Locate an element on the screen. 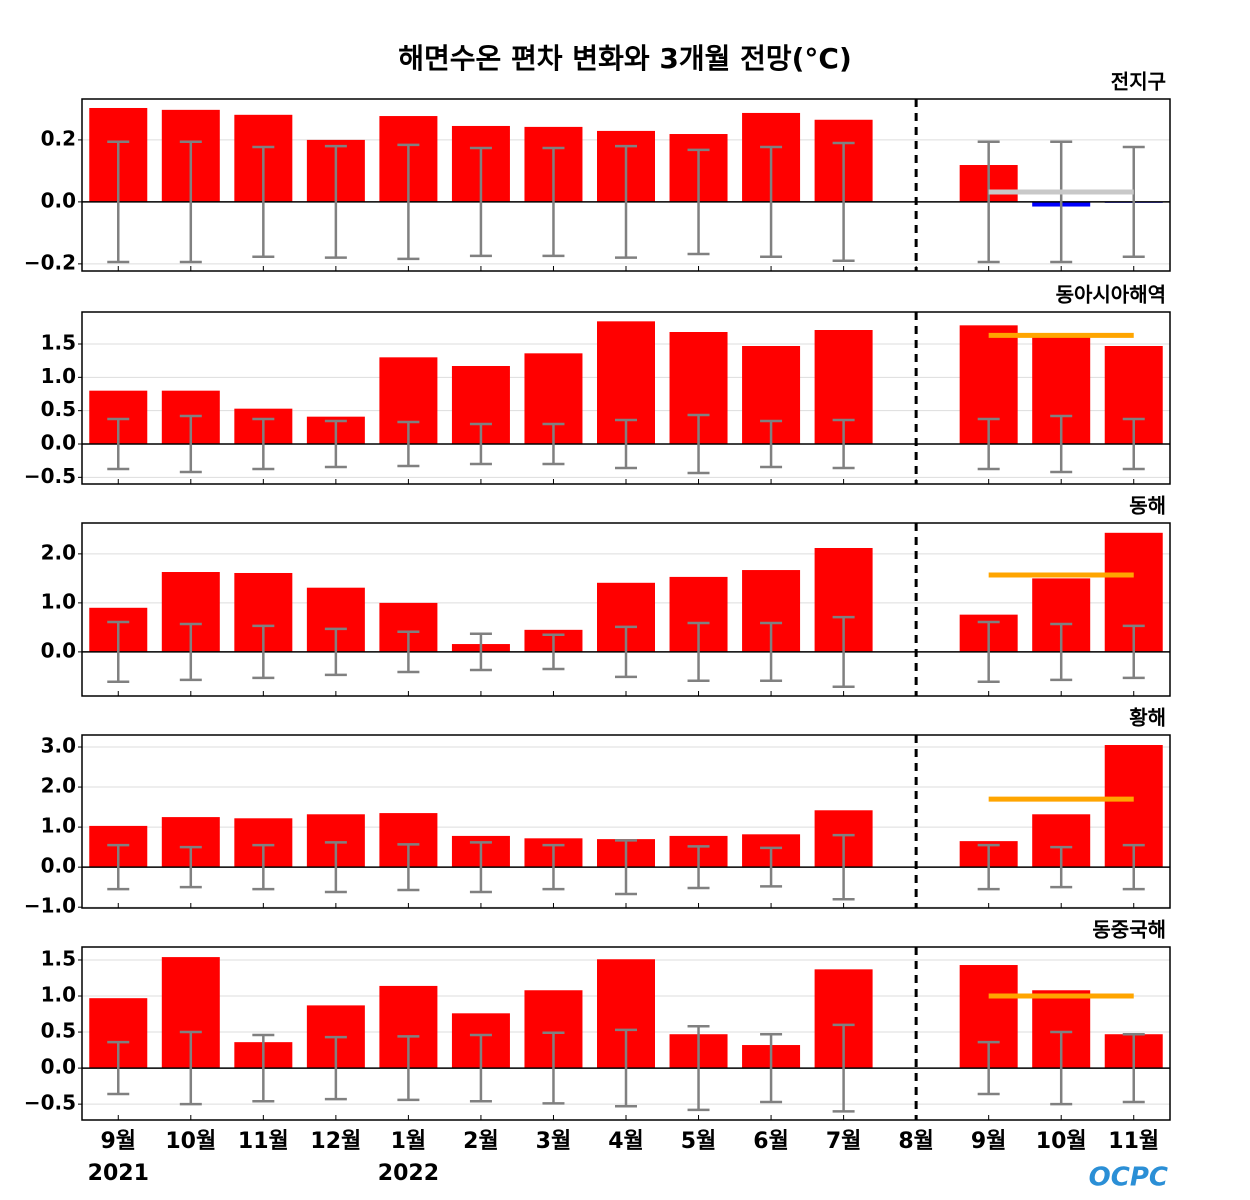 The image size is (1250, 1200). panel-title: 황해 is located at coordinates (1147, 718).